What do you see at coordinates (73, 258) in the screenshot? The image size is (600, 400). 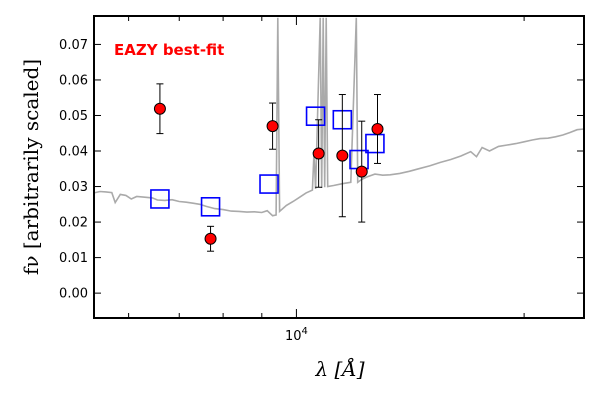 I see `y-tick-label: 0.01` at bounding box center [73, 258].